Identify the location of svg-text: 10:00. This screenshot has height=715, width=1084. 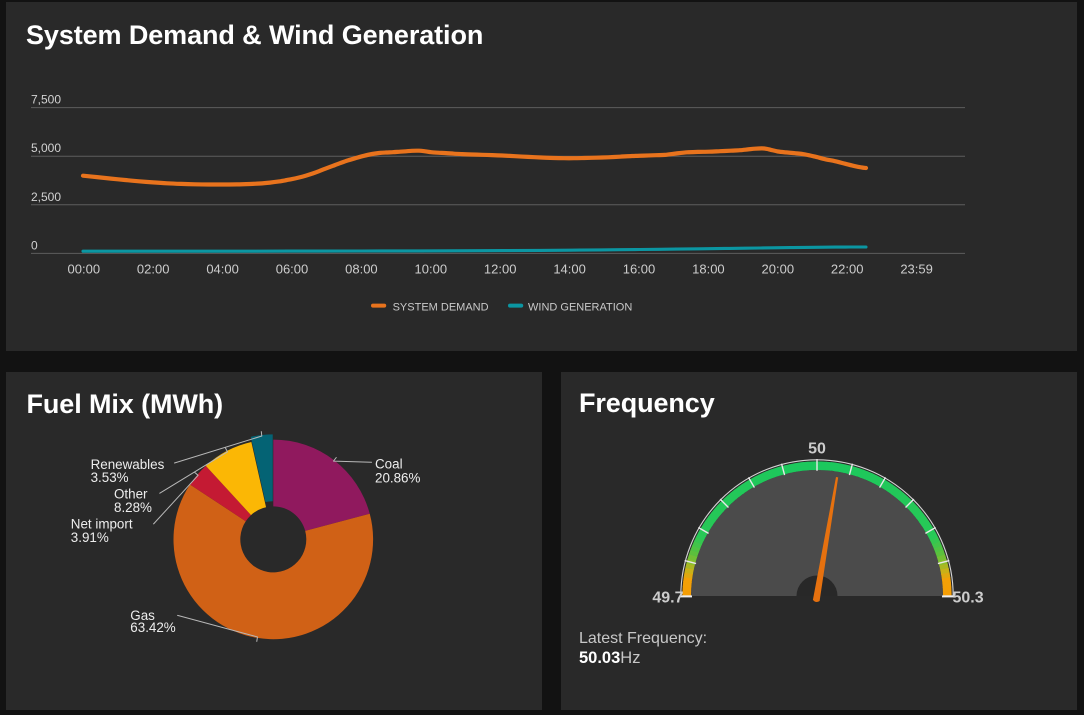
(431, 268).